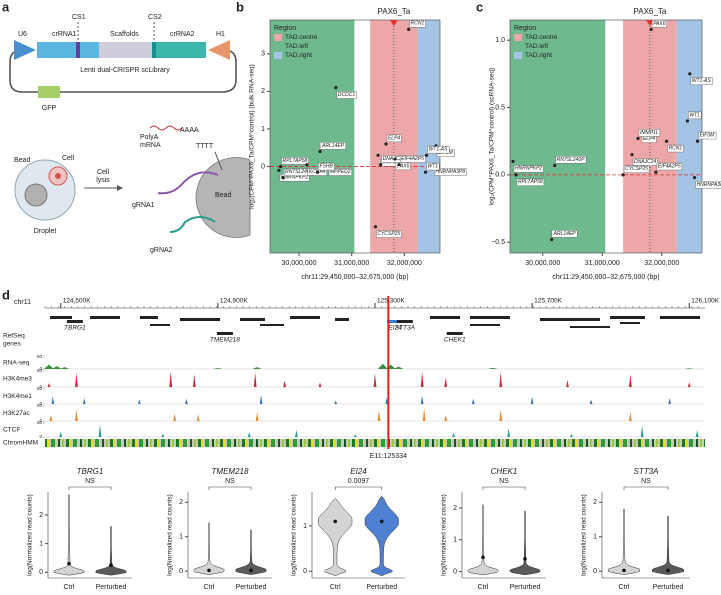 This screenshot has width=721, height=595. I want to click on point-label: RCN1, so click(418, 24).